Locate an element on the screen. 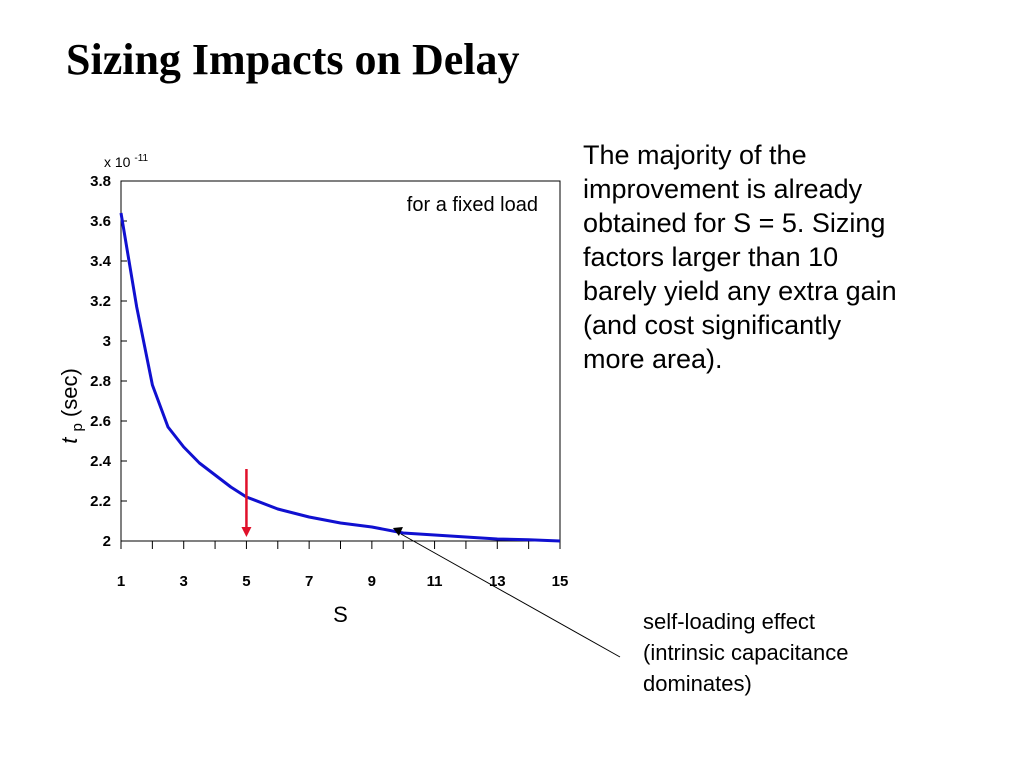  optimum-arrow is located at coordinates (246, 503).